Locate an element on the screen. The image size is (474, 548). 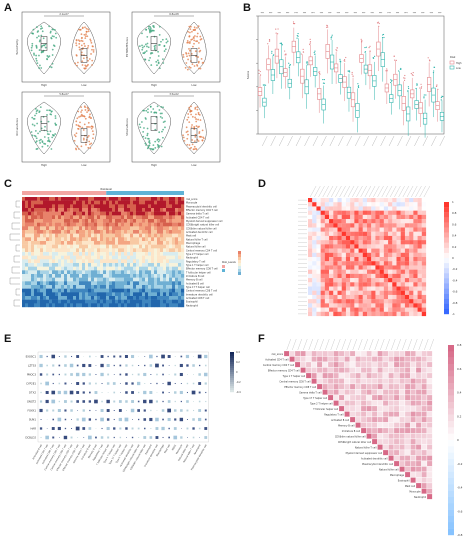
row-label: risk_score is located at coordinates (278, 354).